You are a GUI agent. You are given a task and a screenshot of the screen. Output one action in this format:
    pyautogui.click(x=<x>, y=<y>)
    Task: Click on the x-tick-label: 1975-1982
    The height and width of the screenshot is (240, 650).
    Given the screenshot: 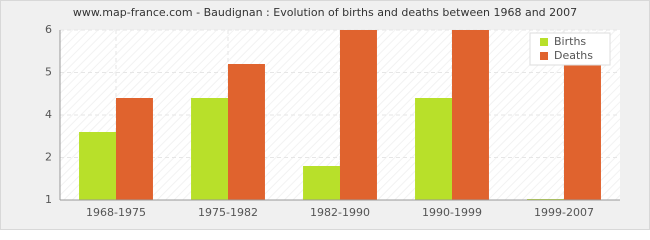 What is the action you would take?
    pyautogui.click(x=228, y=212)
    